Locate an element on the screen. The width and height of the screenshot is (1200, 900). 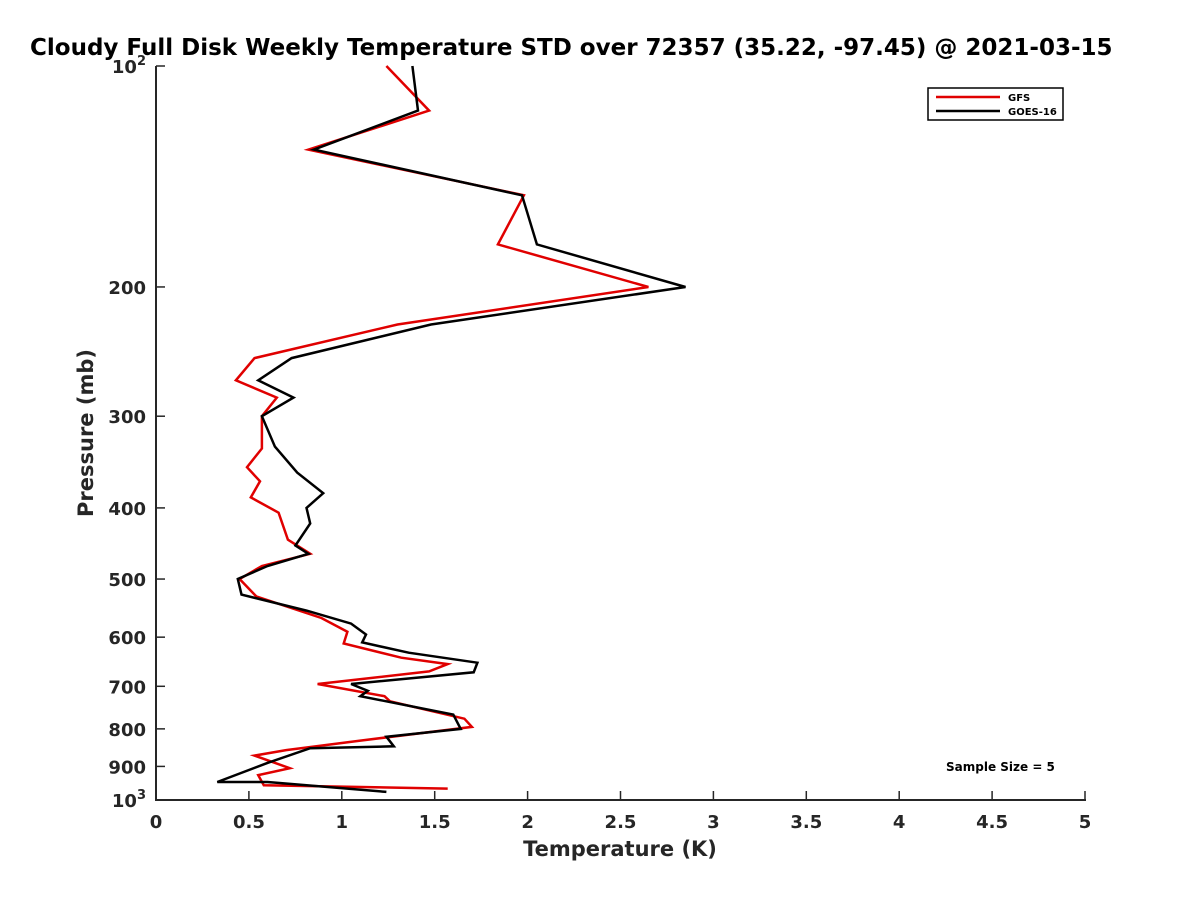
x-tick-label: 3.5 is located at coordinates (806, 822).